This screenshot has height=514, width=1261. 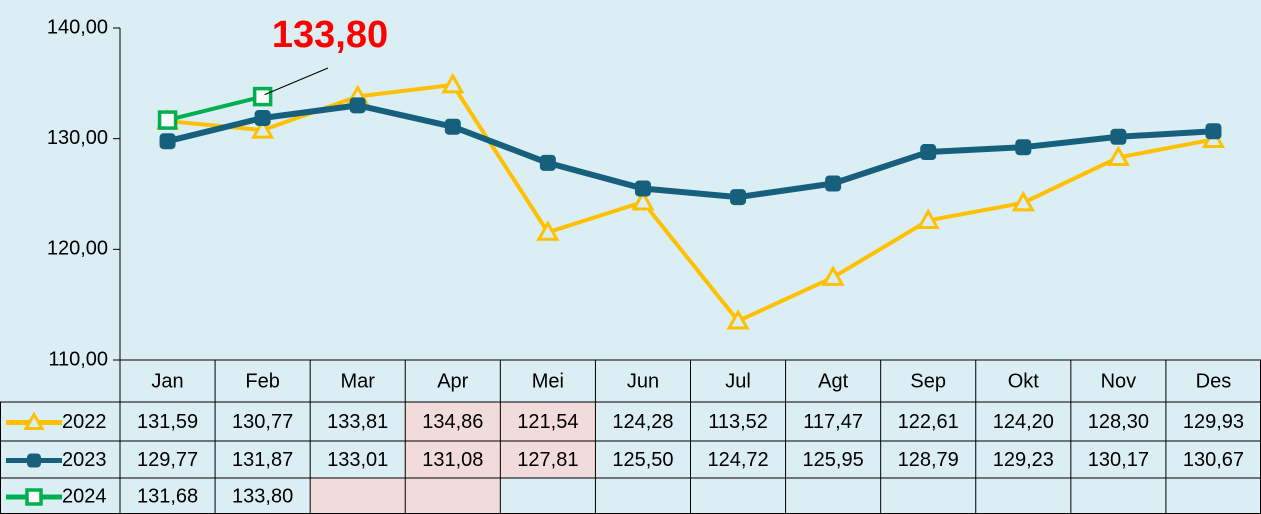 I want to click on y-tick-label: 140,00, so click(x=77, y=27).